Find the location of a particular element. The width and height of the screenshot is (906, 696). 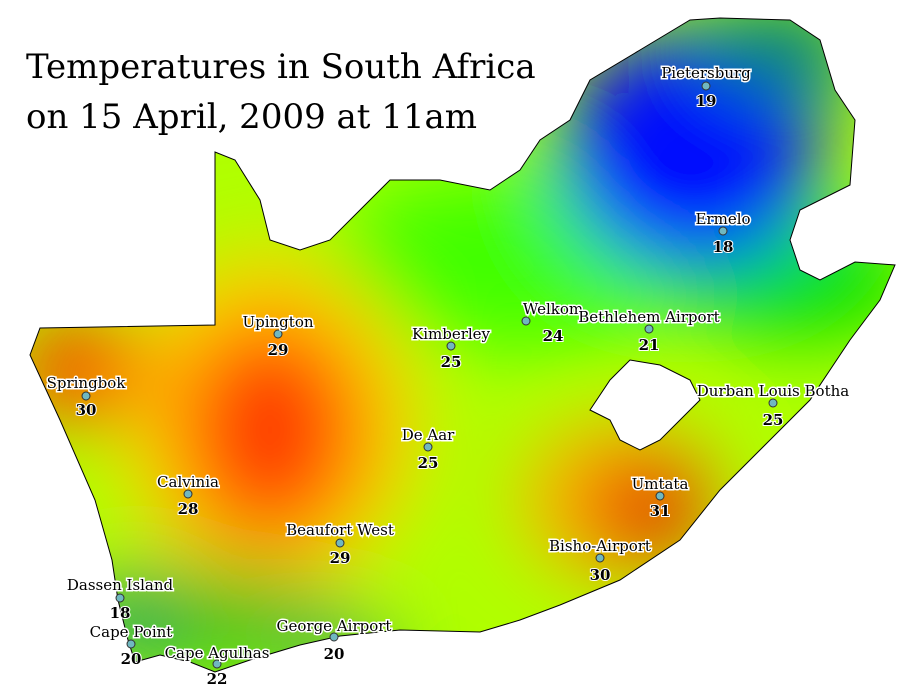

station-de-aar: De Aar 25 is located at coordinates (428, 449).